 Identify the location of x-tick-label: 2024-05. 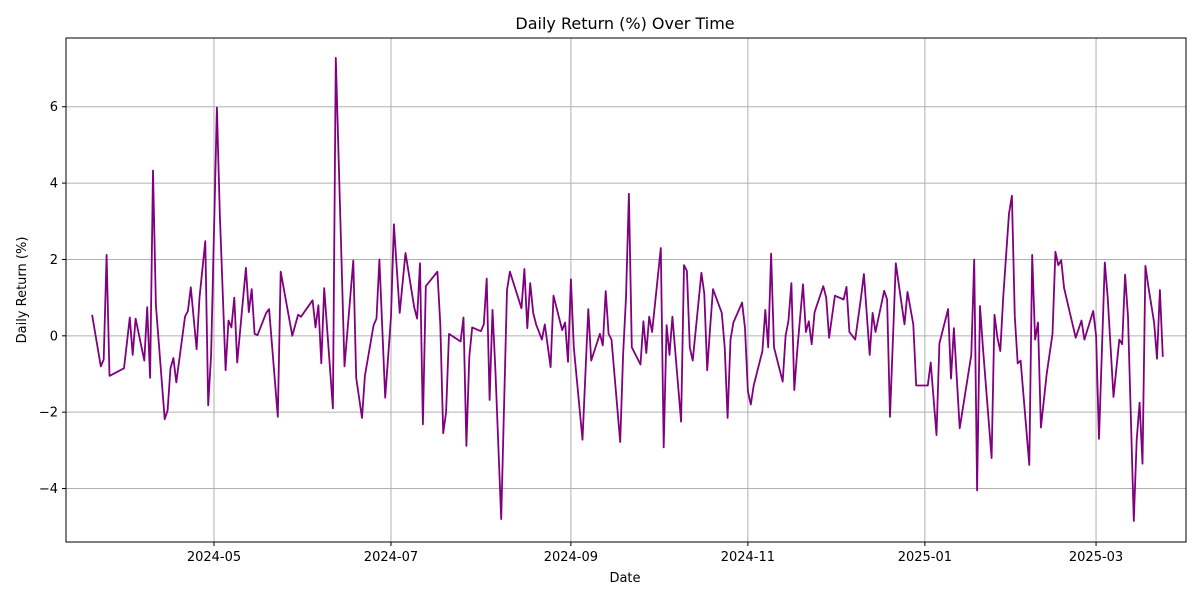
(214, 557).